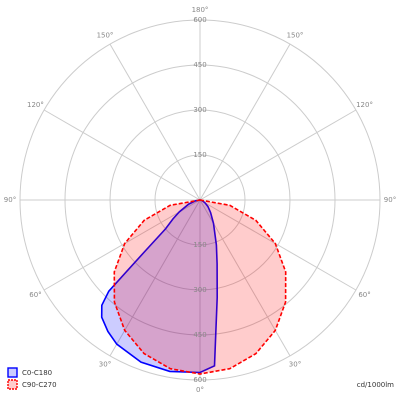 The image size is (400, 400). What do you see at coordinates (375, 385) in the screenshot?
I see `unit-label: cd/1000lm` at bounding box center [375, 385].